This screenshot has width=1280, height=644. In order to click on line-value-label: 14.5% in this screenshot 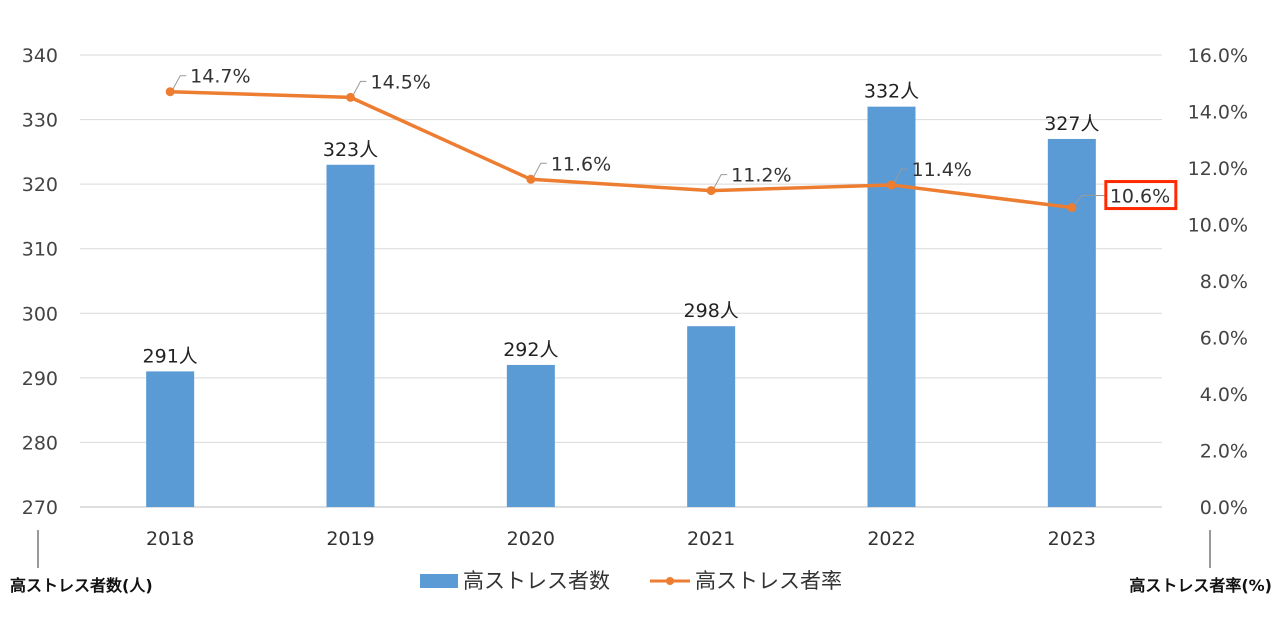, I will do `click(401, 82)`.